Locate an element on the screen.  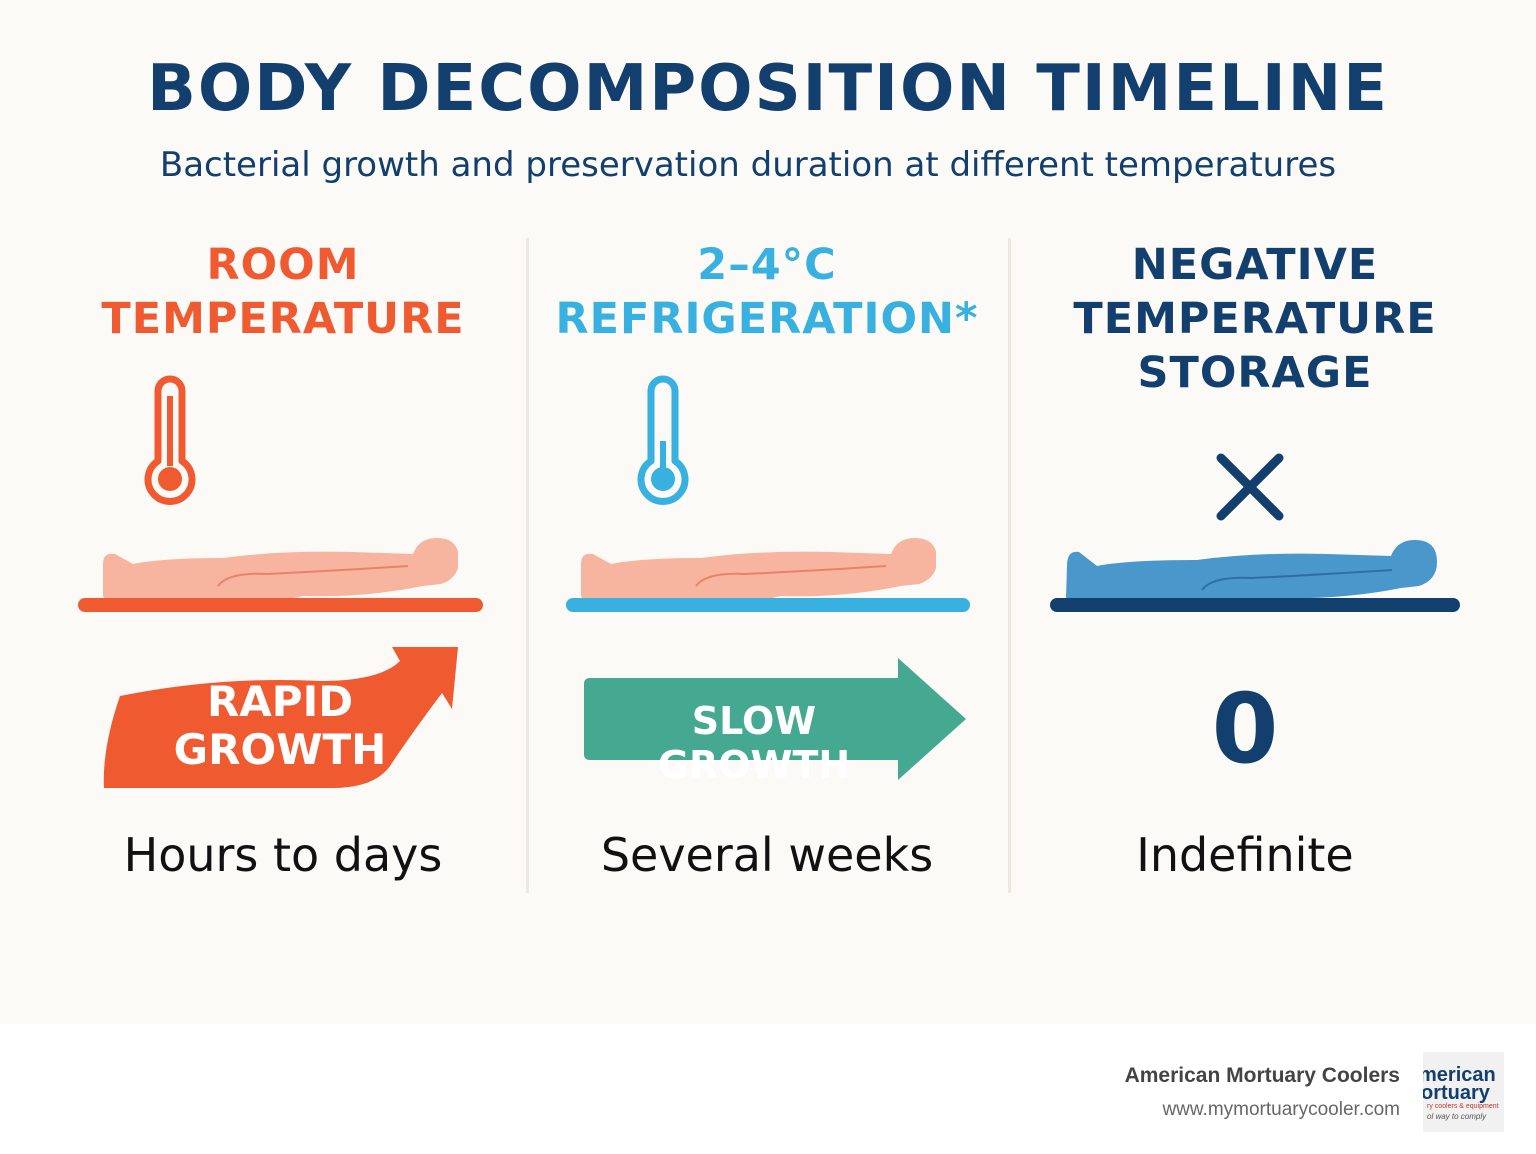
logo-line: merican is located at coordinates (1459, 1075).